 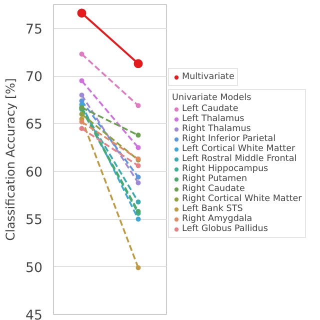 What do you see at coordinates (212, 98) in the screenshot?
I see `legend-title: Univariate Models` at bounding box center [212, 98].